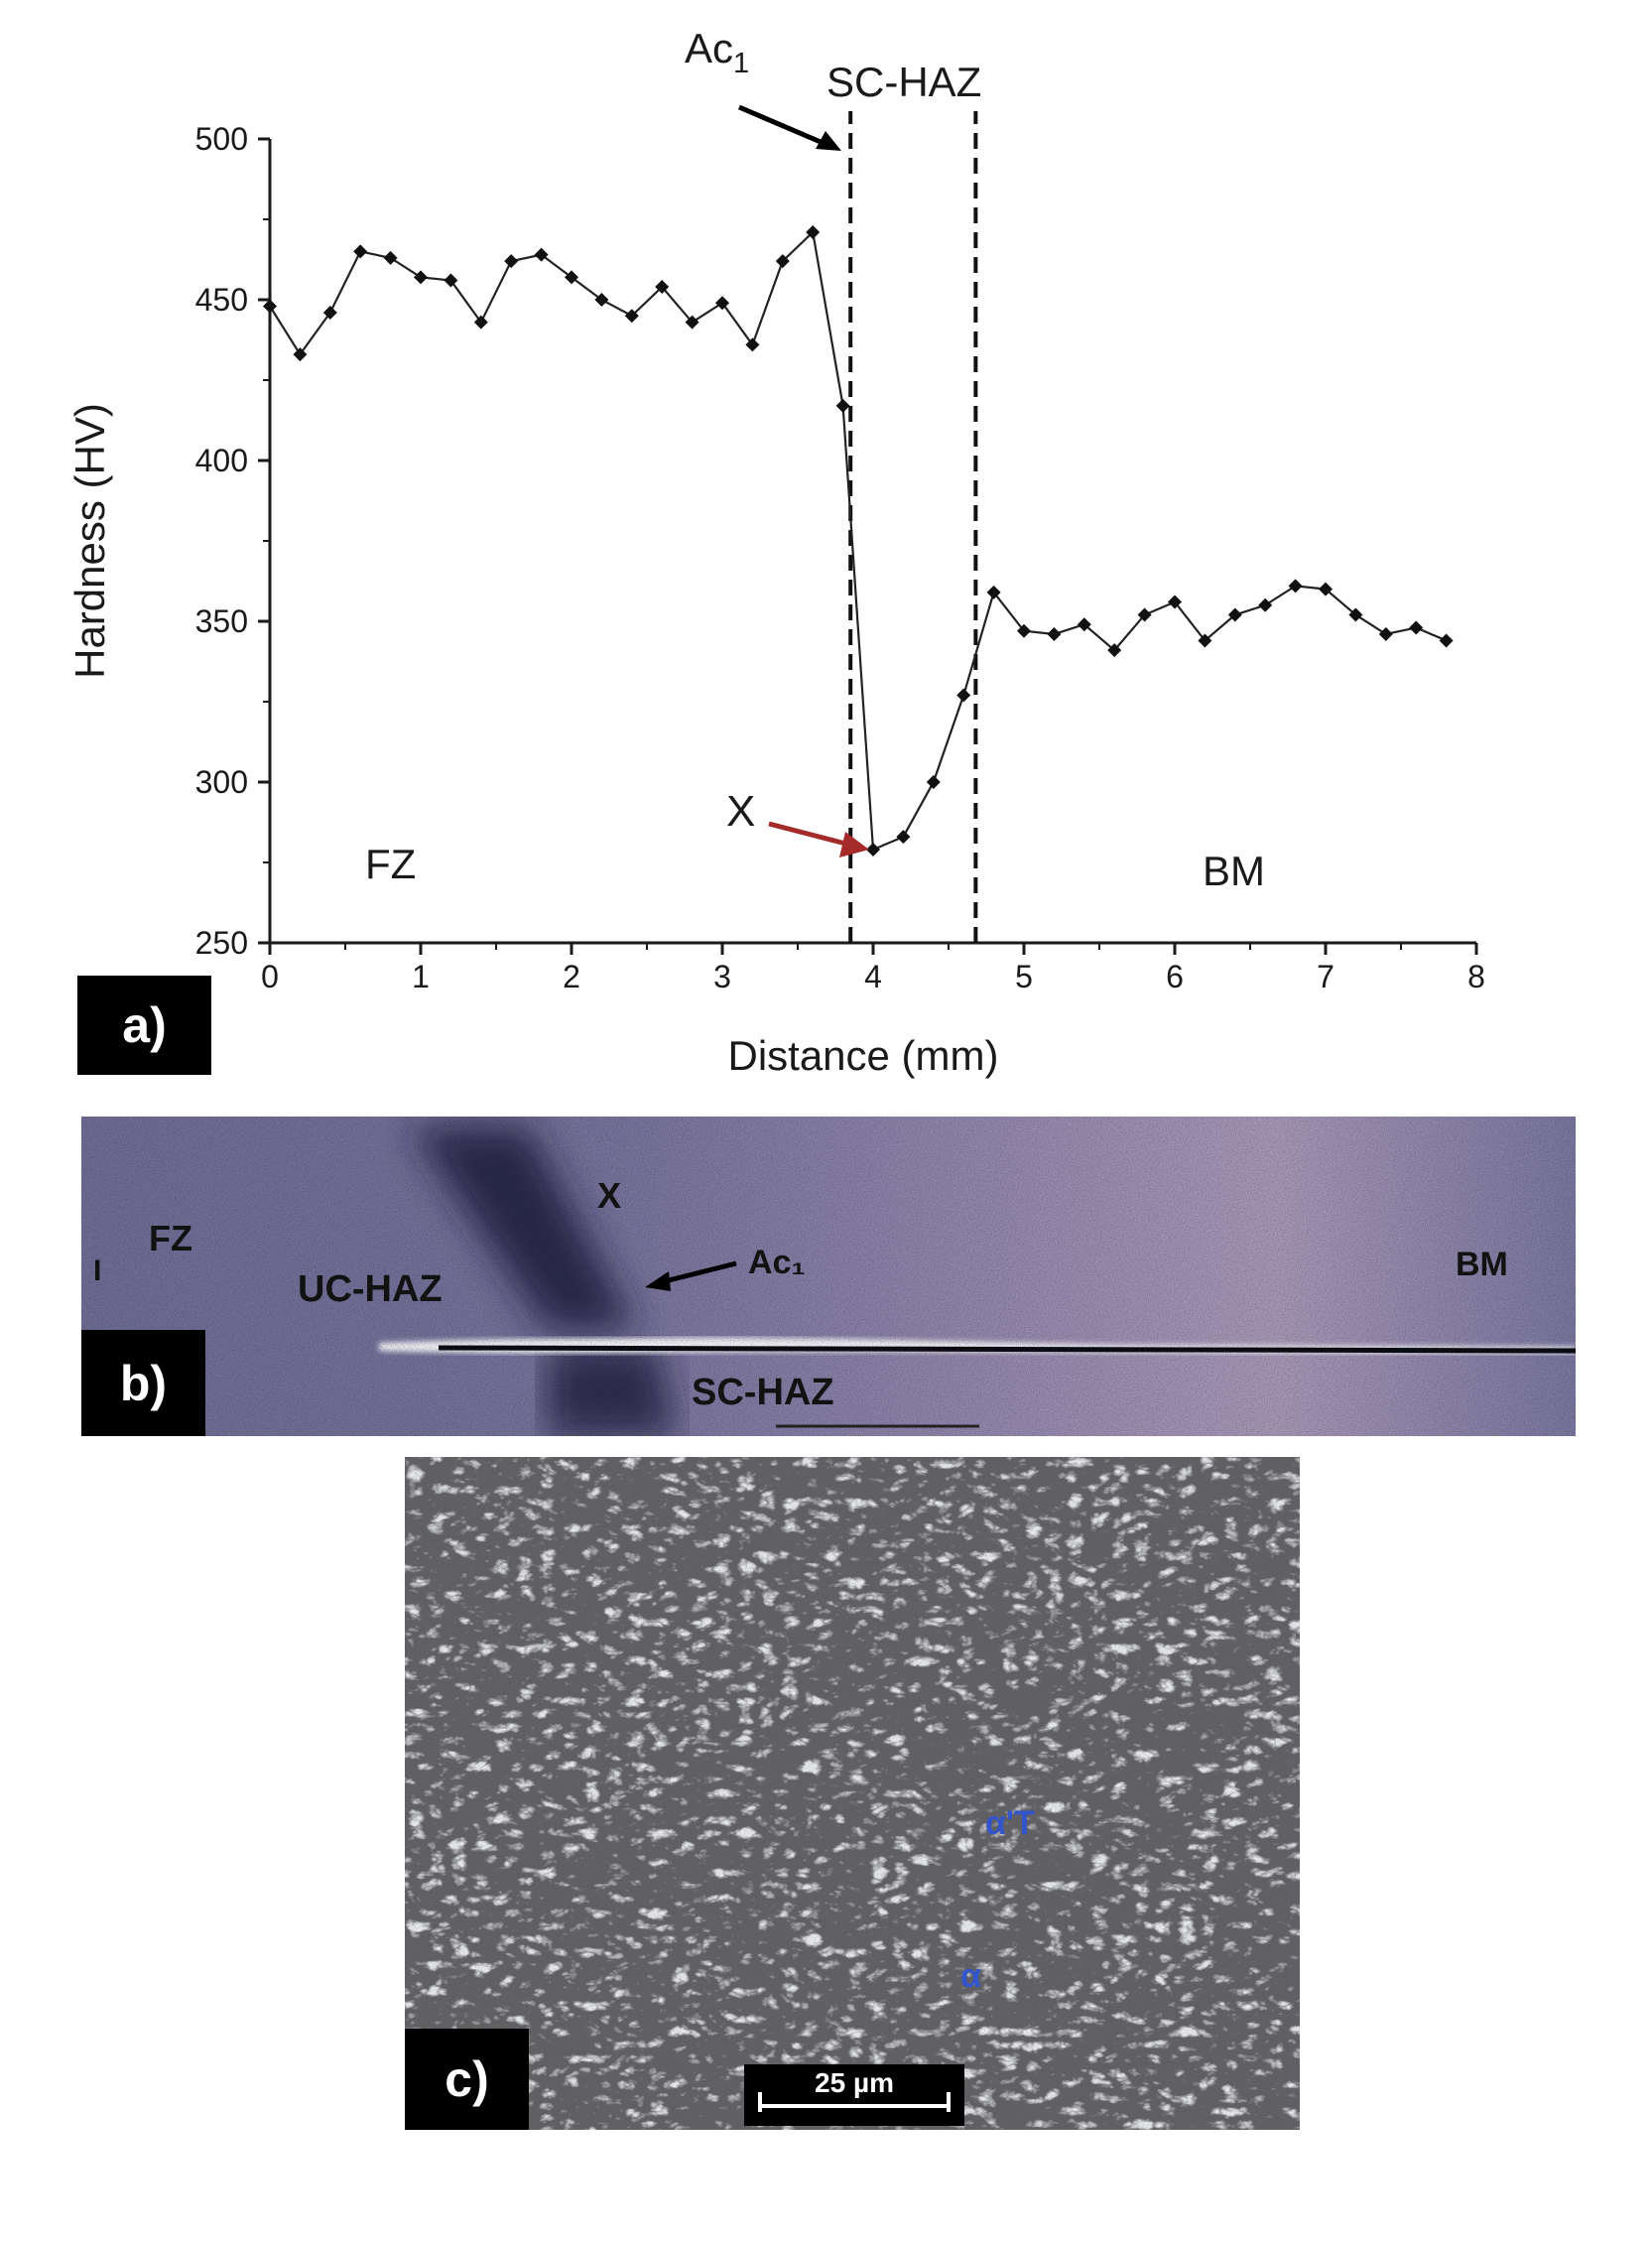 This screenshot has height=2243, width=1652. I want to click on y-tick-label: 450, so click(221, 300).